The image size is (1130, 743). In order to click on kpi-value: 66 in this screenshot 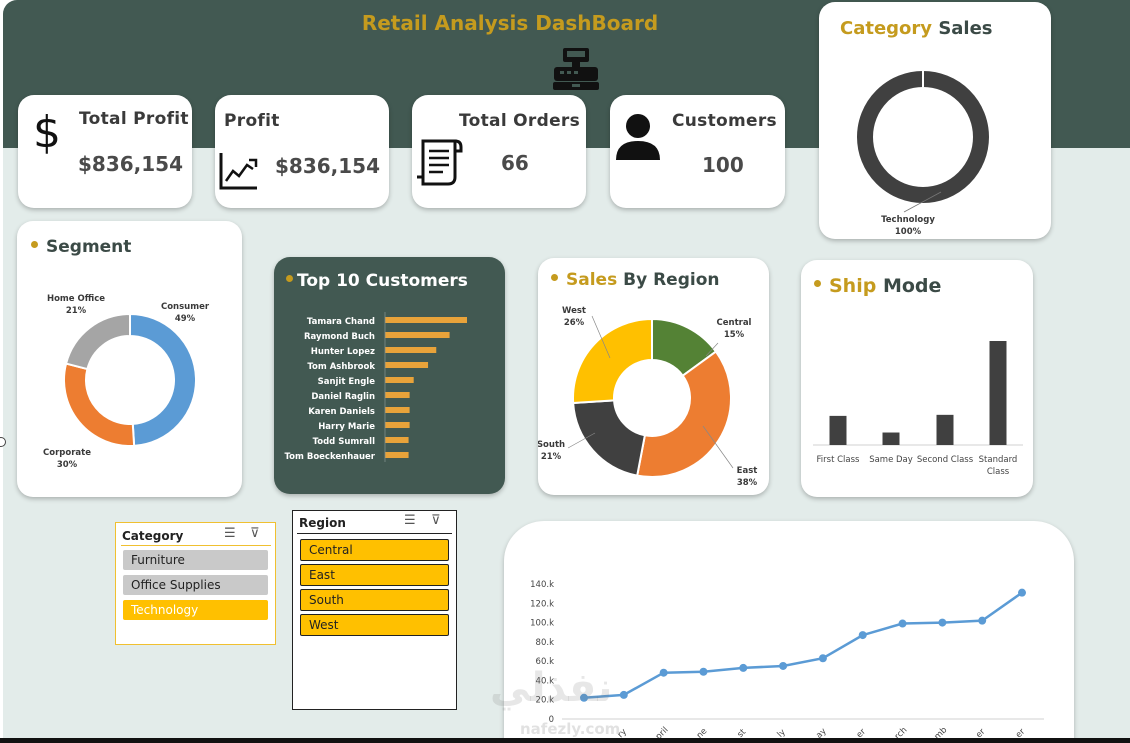, I will do `click(515, 163)`.